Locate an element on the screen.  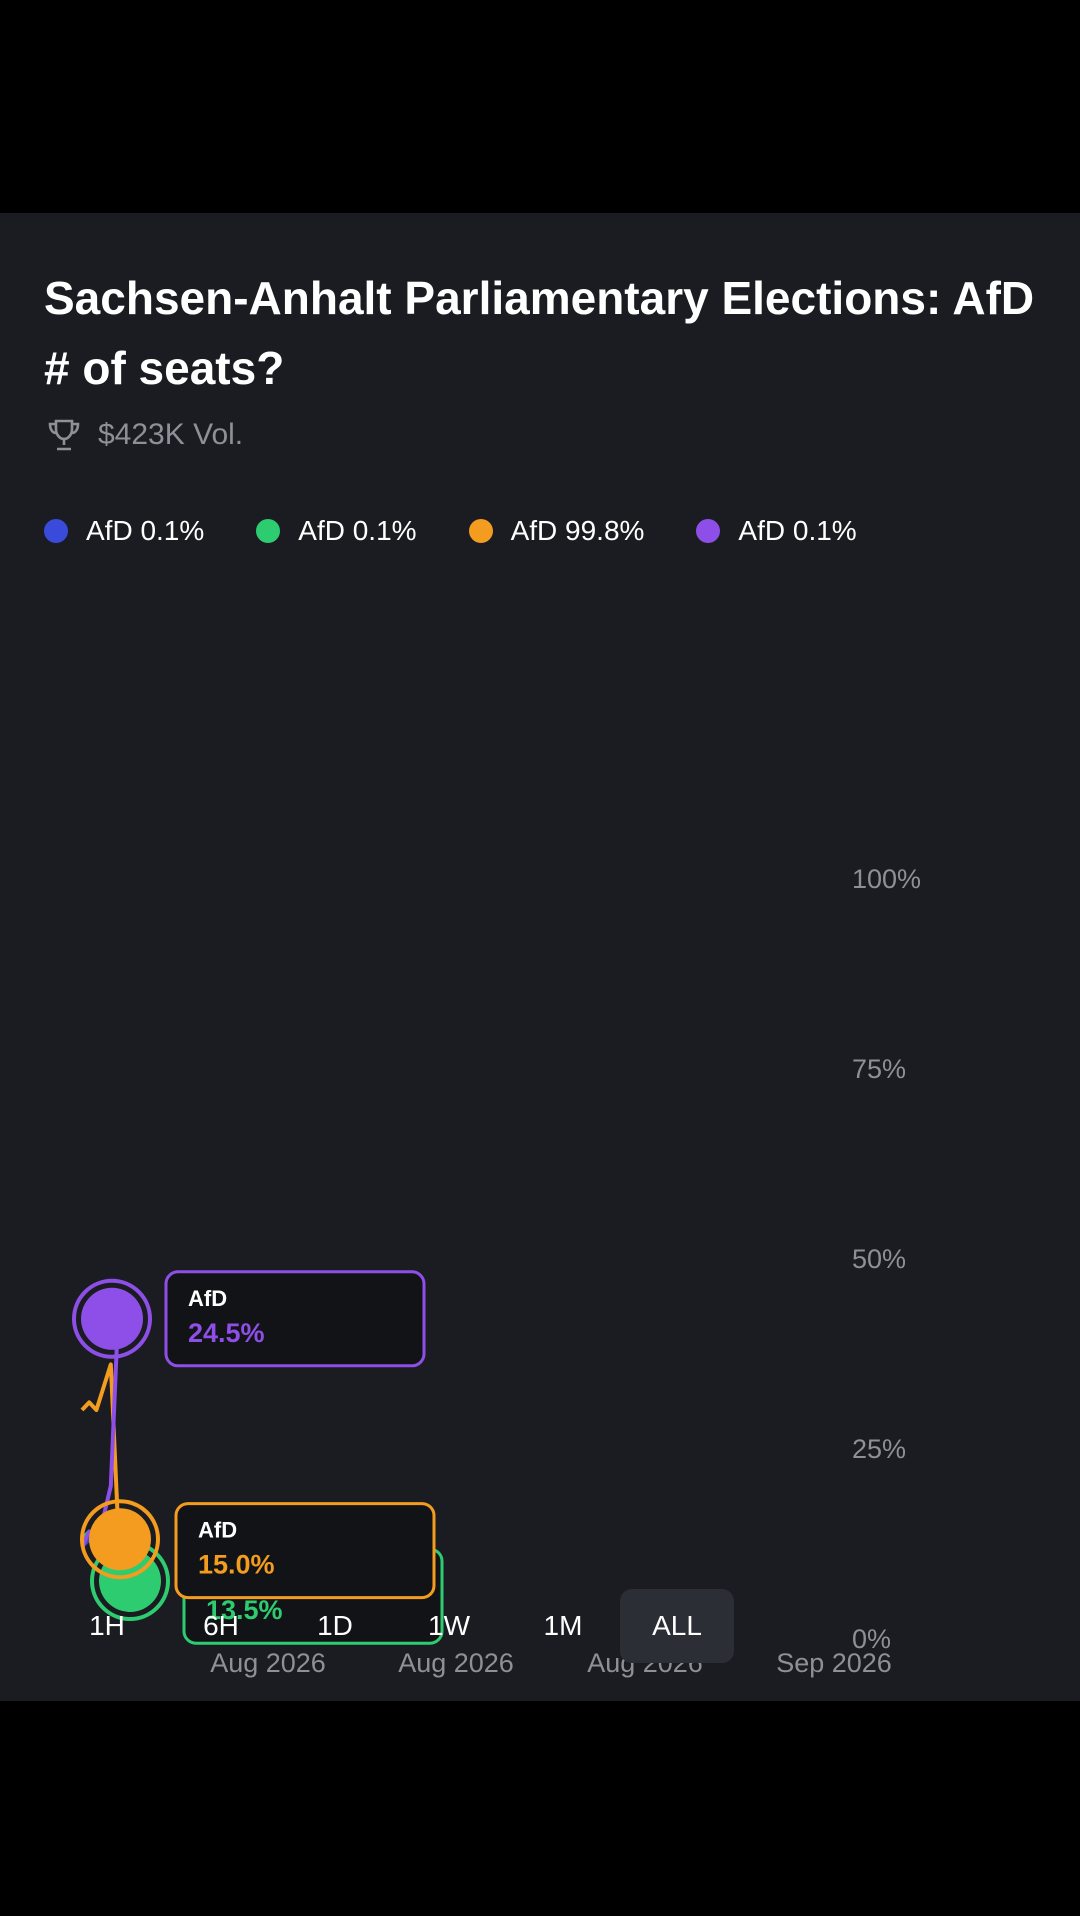
y-tick-label: 100% is located at coordinates (886, 879).